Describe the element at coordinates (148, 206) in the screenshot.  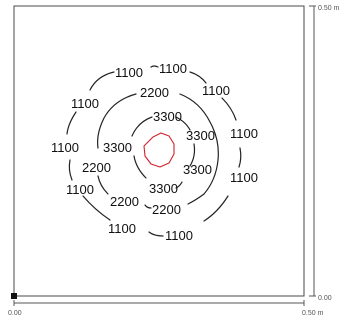
I see `contour-2200-bottom` at that location.